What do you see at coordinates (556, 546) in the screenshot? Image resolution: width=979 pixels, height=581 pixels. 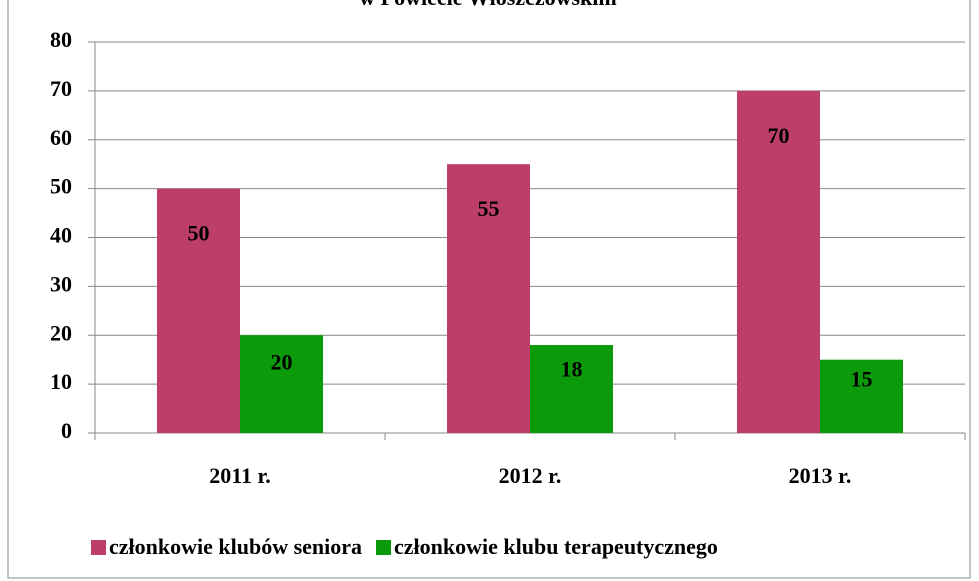 I see `legend-label: członkowie klubu terapeutycznego` at bounding box center [556, 546].